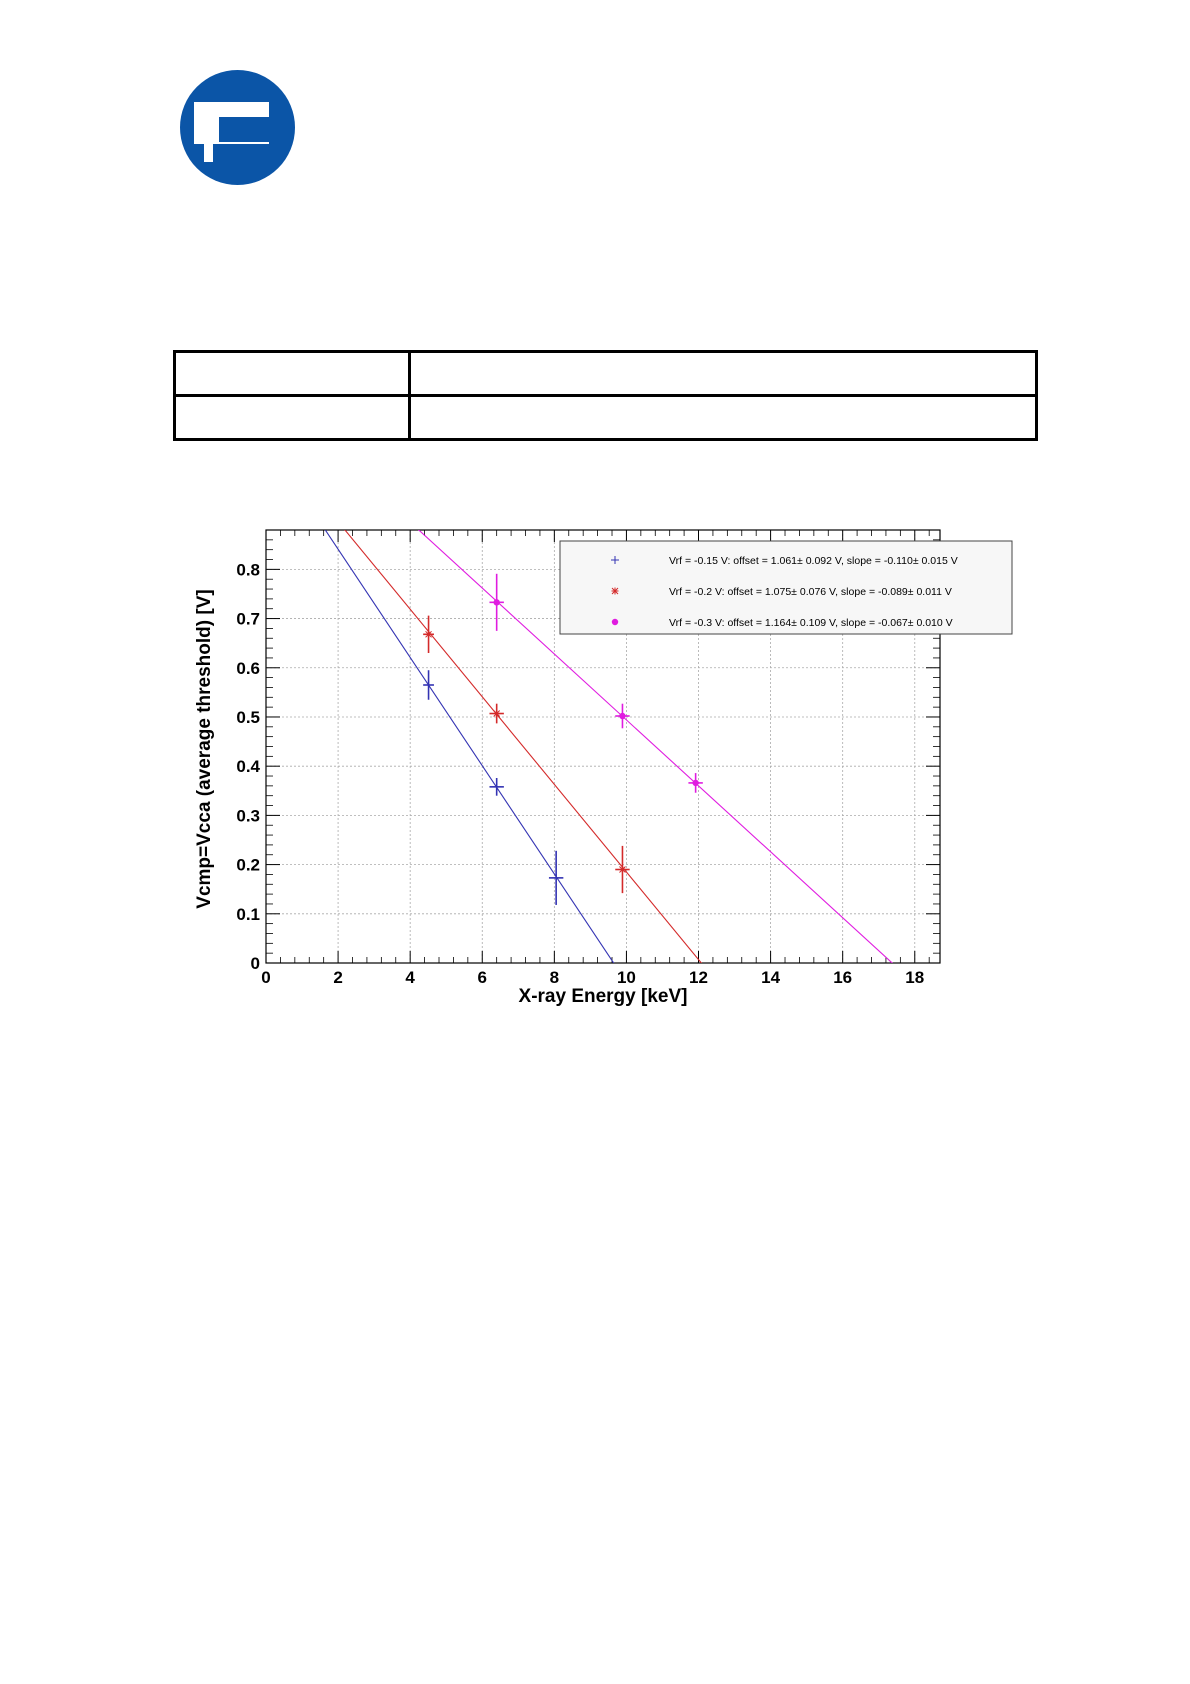 The height and width of the screenshot is (1684, 1190). What do you see at coordinates (563, 739) in the screenshot?
I see `data-points` at bounding box center [563, 739].